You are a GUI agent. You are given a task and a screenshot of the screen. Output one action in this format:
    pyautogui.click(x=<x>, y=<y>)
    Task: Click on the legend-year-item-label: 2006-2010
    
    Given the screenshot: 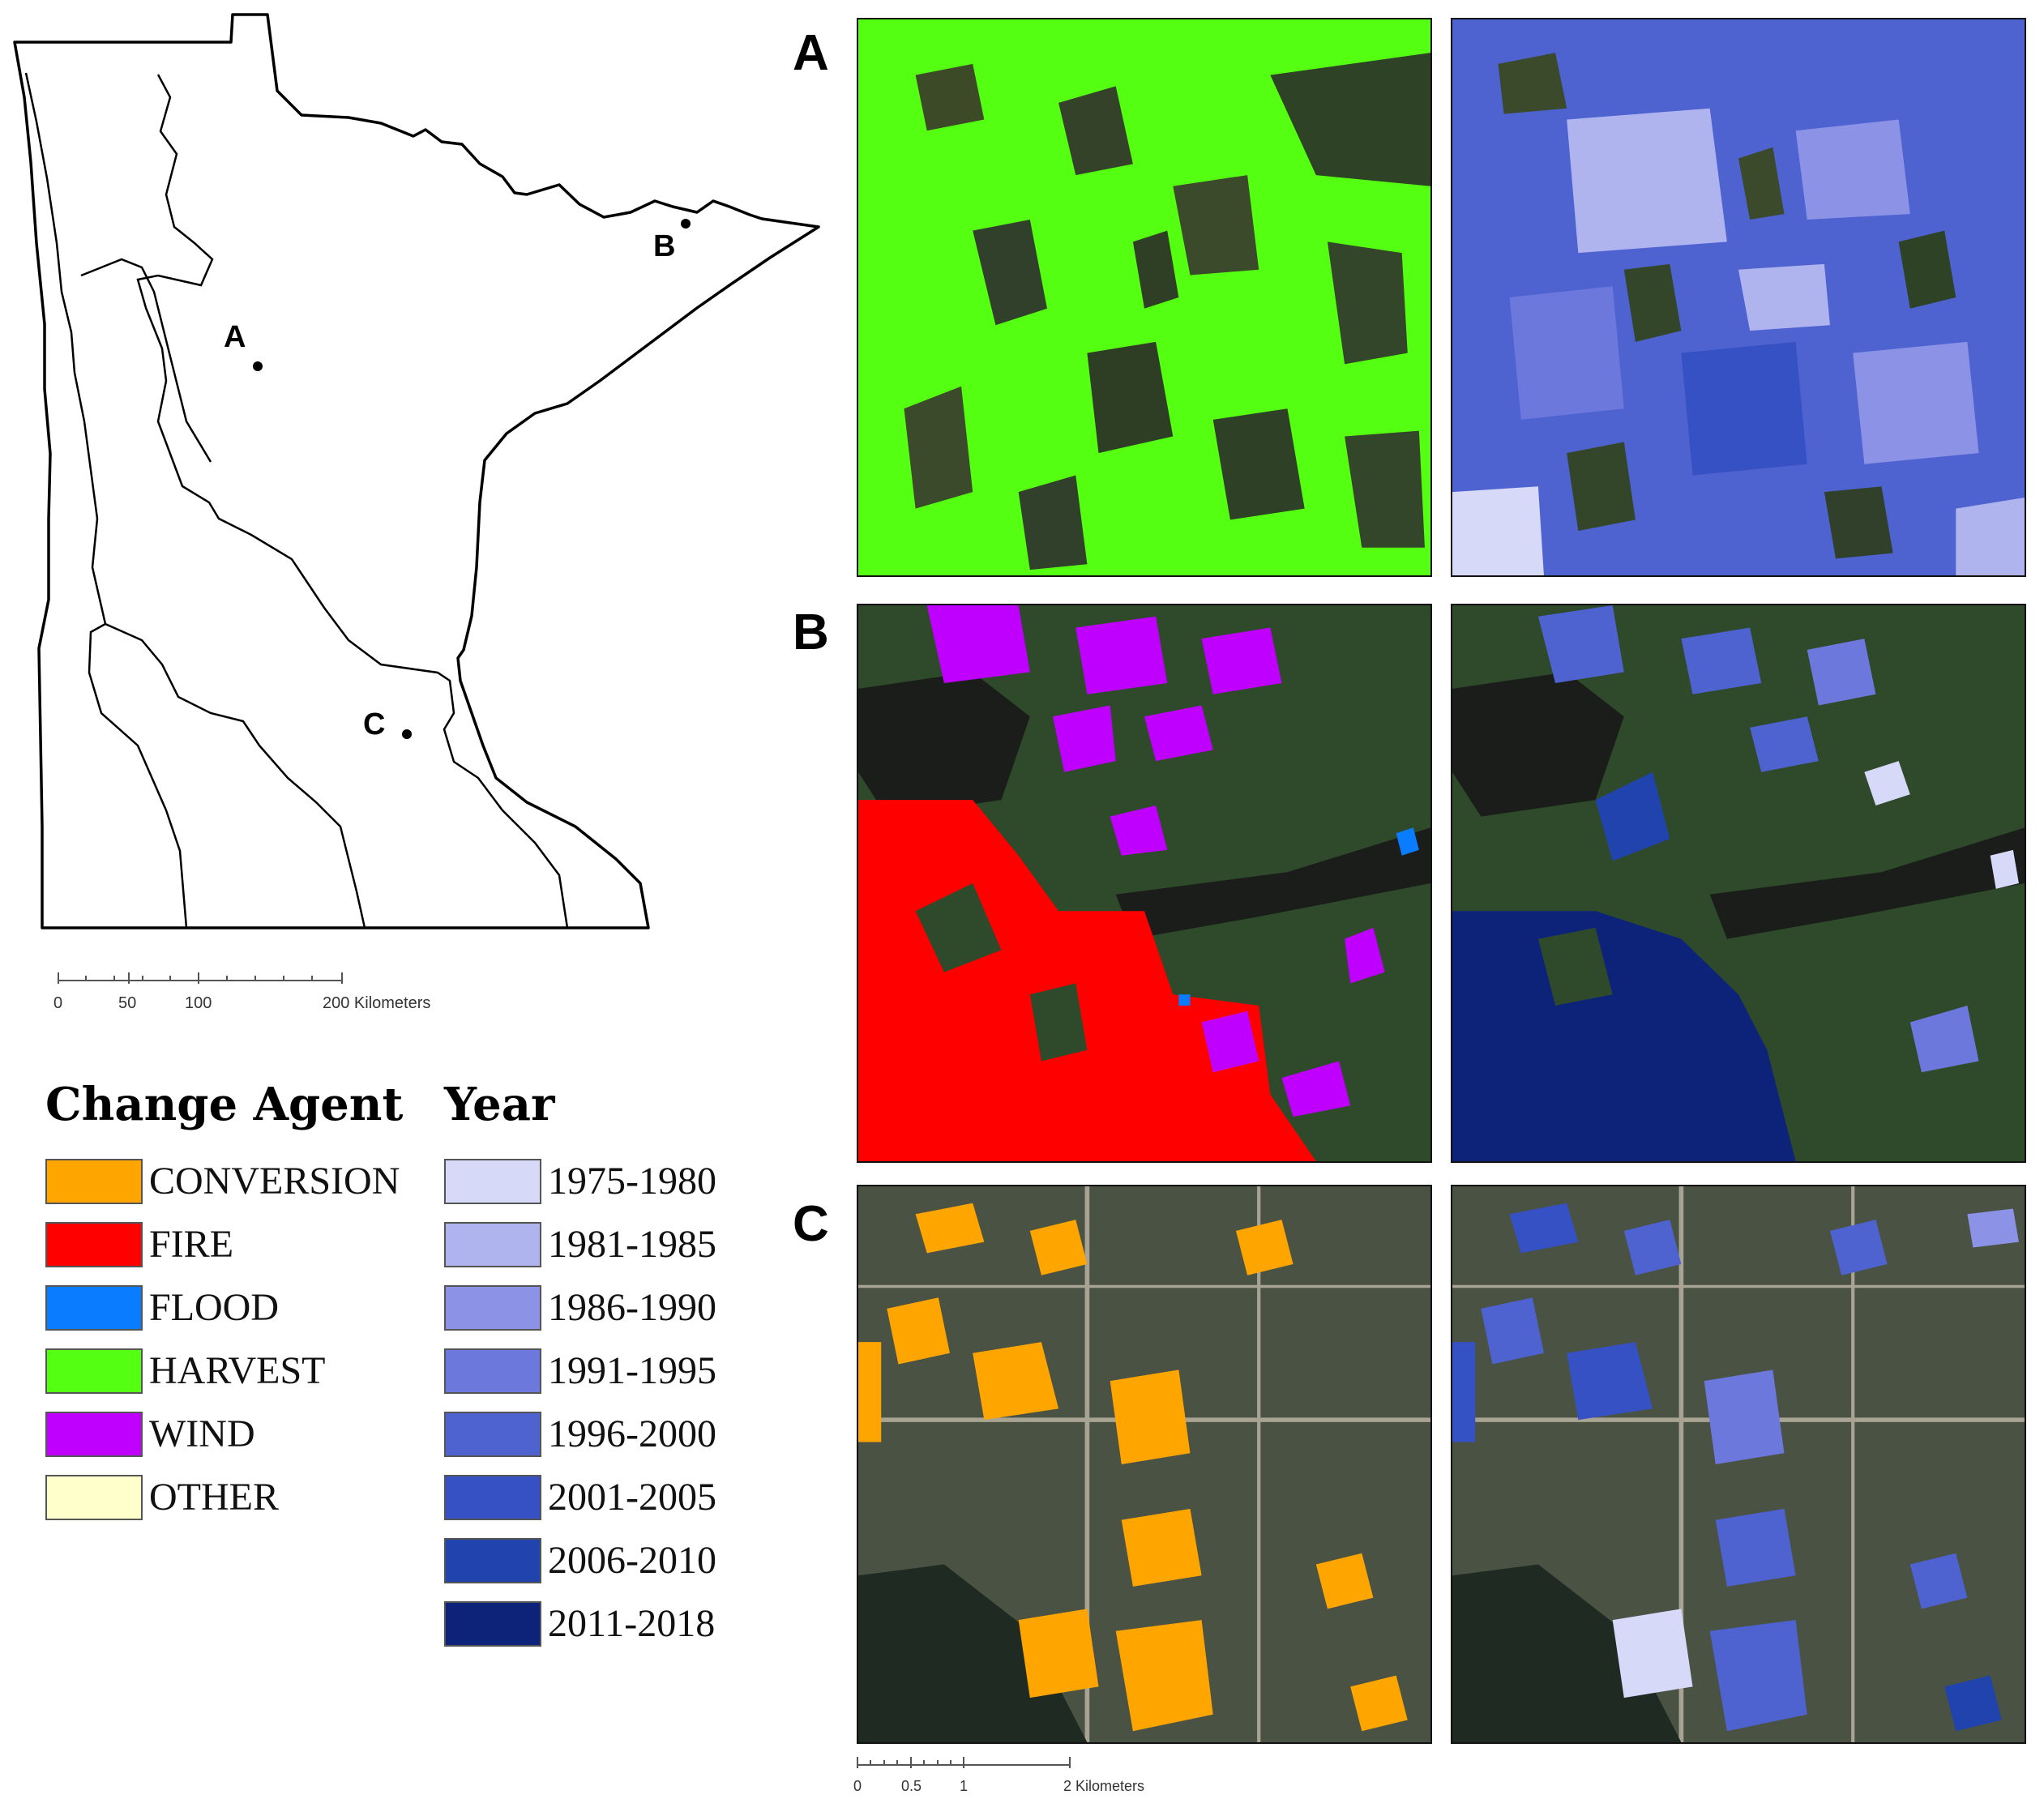 What is the action you would take?
    pyautogui.click(x=632, y=1561)
    